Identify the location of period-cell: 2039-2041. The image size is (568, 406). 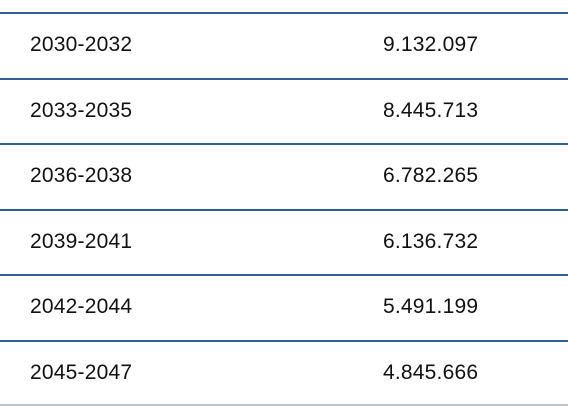
(81, 241).